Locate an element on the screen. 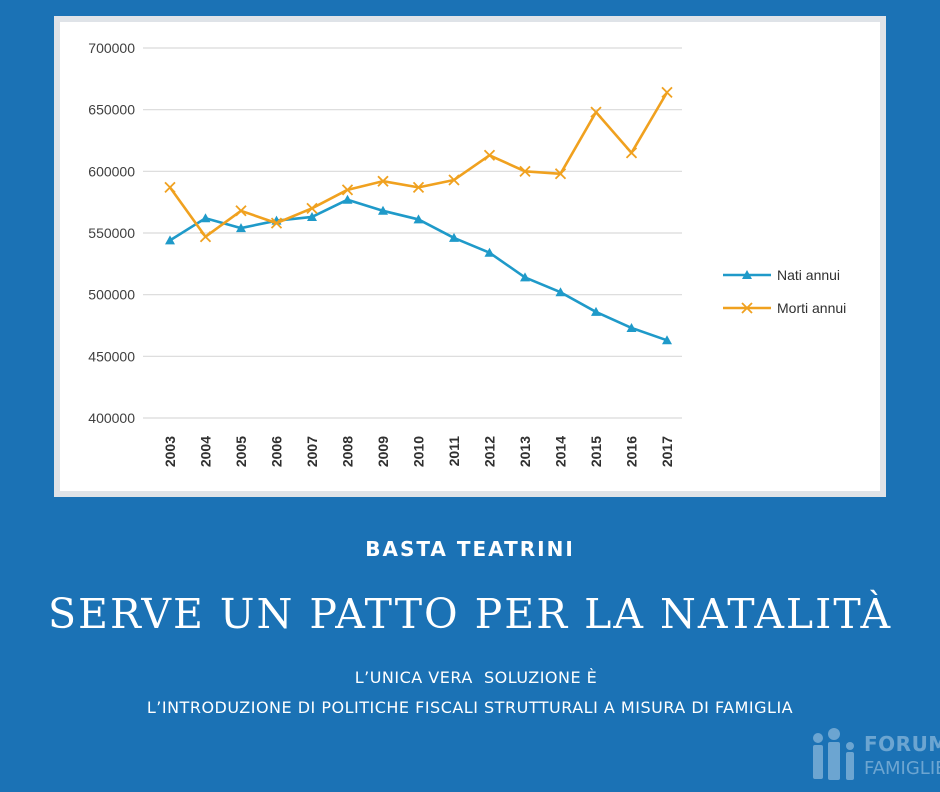  y-tick-label: 700000 is located at coordinates (111, 48).